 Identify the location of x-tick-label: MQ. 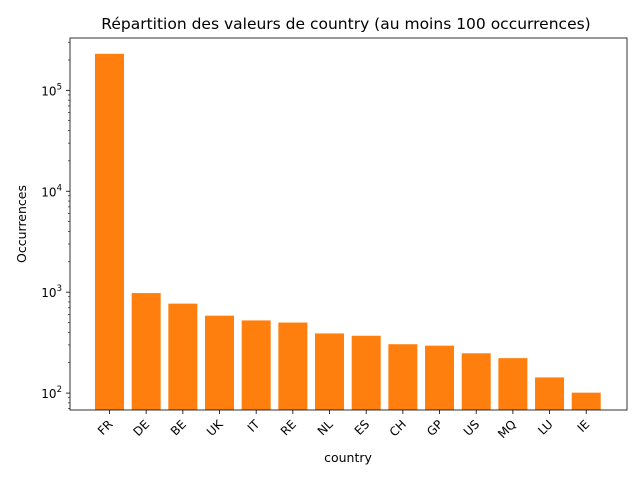
(507, 429).